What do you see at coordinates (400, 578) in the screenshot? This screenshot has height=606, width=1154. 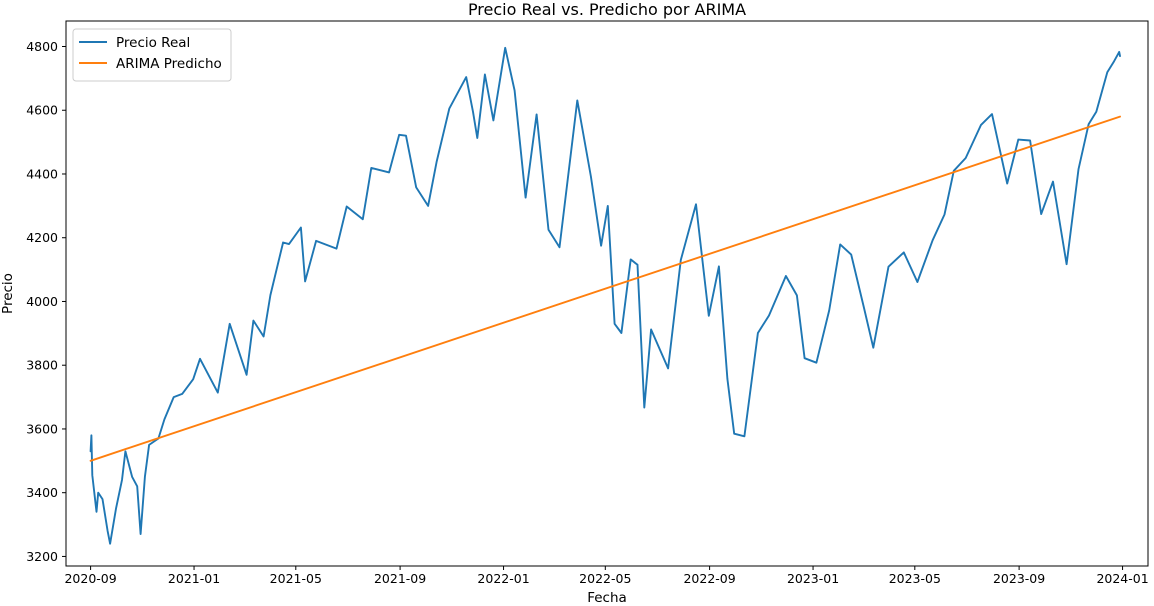 I see `x-tick-label: 2021-09` at bounding box center [400, 578].